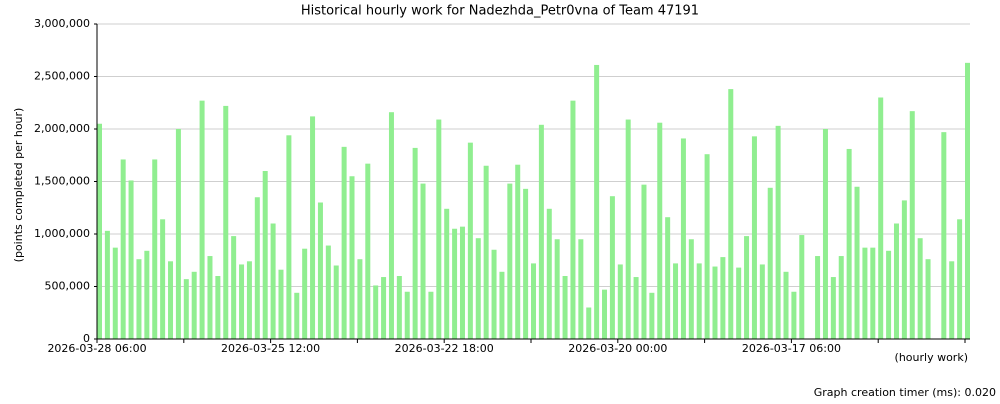 The width and height of the screenshot is (1000, 404). What do you see at coordinates (96, 348) in the screenshot?
I see `x-tick-label: 2026-03-28 06:00` at bounding box center [96, 348].